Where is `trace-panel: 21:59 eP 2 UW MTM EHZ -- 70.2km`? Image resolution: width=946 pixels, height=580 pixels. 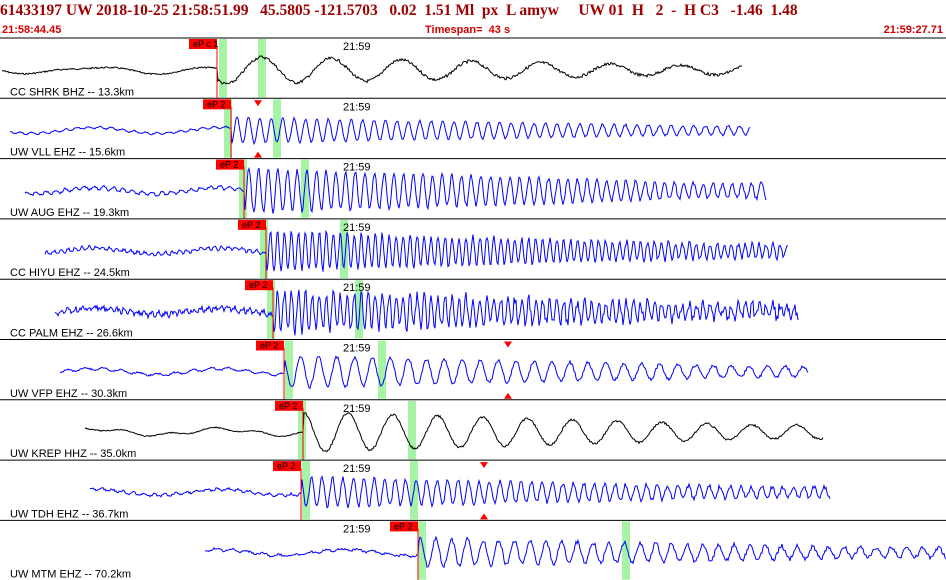 trace-panel: 21:59 eP 2 UW MTM EHZ -- 70.2km is located at coordinates (473, 549).